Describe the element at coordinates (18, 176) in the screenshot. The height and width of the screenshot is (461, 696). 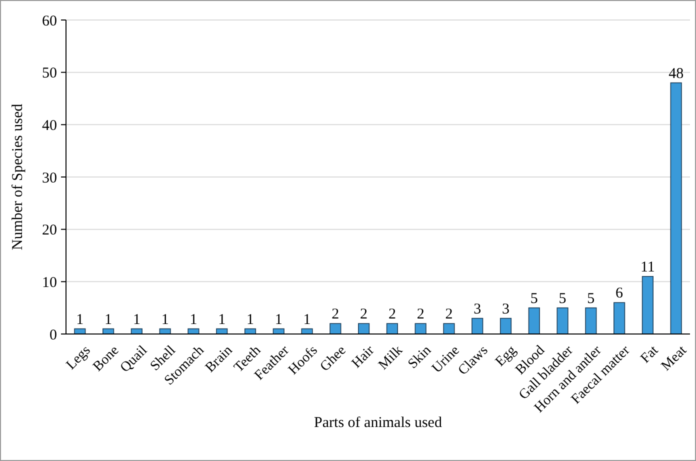
I see `y-axis-title: Number of Species used` at that location.